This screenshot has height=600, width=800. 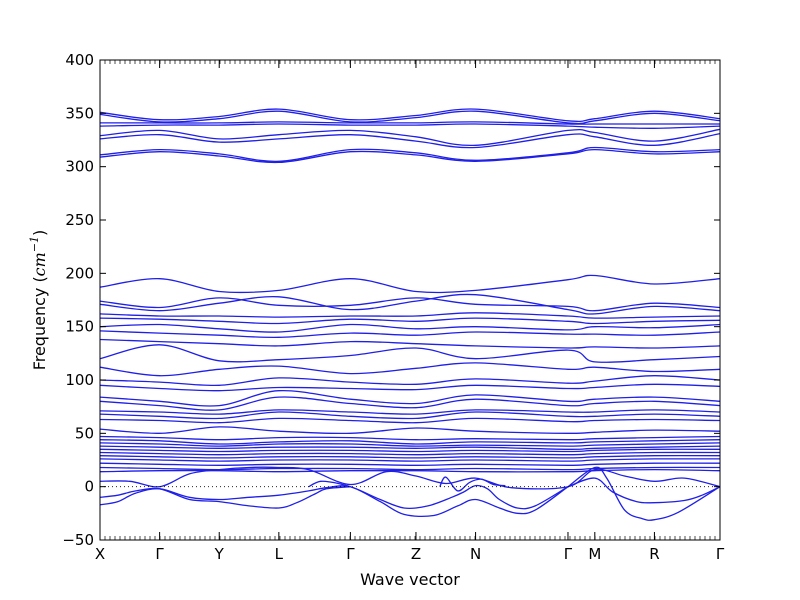 I want to click on x-tick-label: M, so click(x=594, y=554).